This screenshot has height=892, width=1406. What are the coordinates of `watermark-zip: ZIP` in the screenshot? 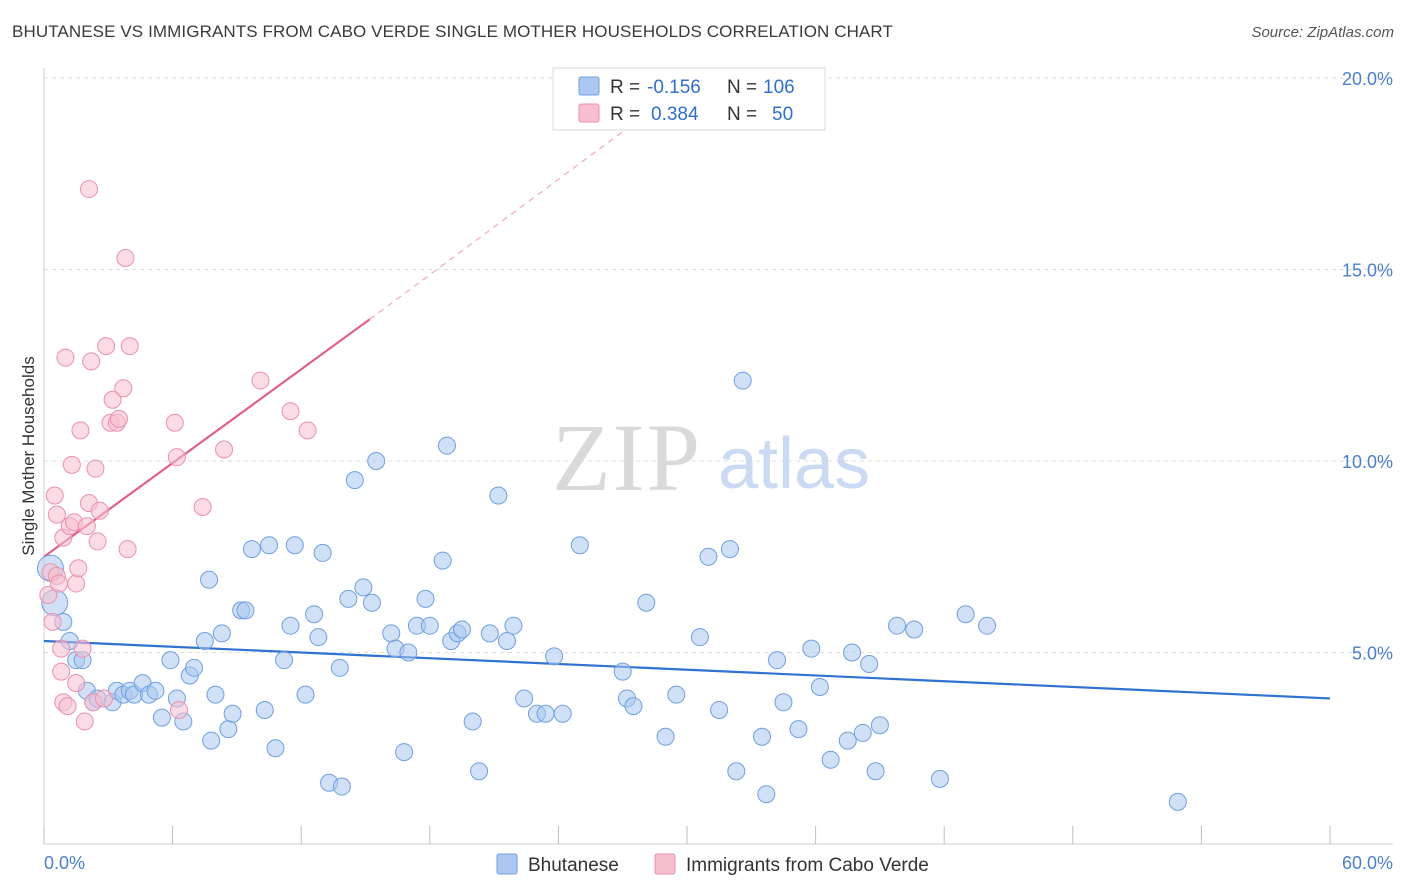 It's located at (627, 457).